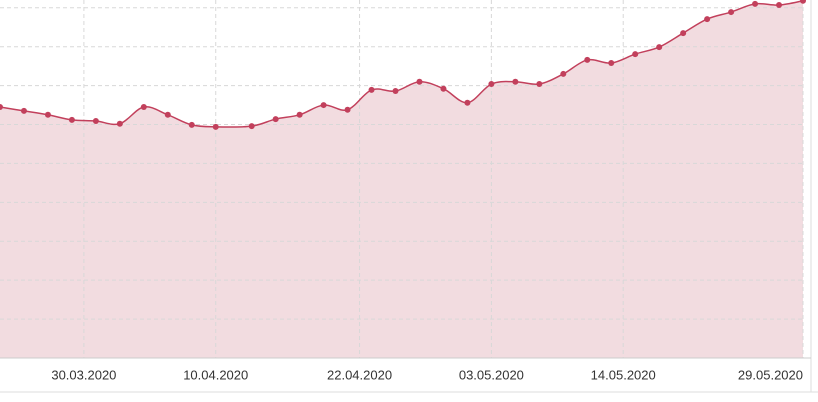 Image resolution: width=818 pixels, height=402 pixels. I want to click on x-tick-label: 30.03.2020, so click(83, 374).